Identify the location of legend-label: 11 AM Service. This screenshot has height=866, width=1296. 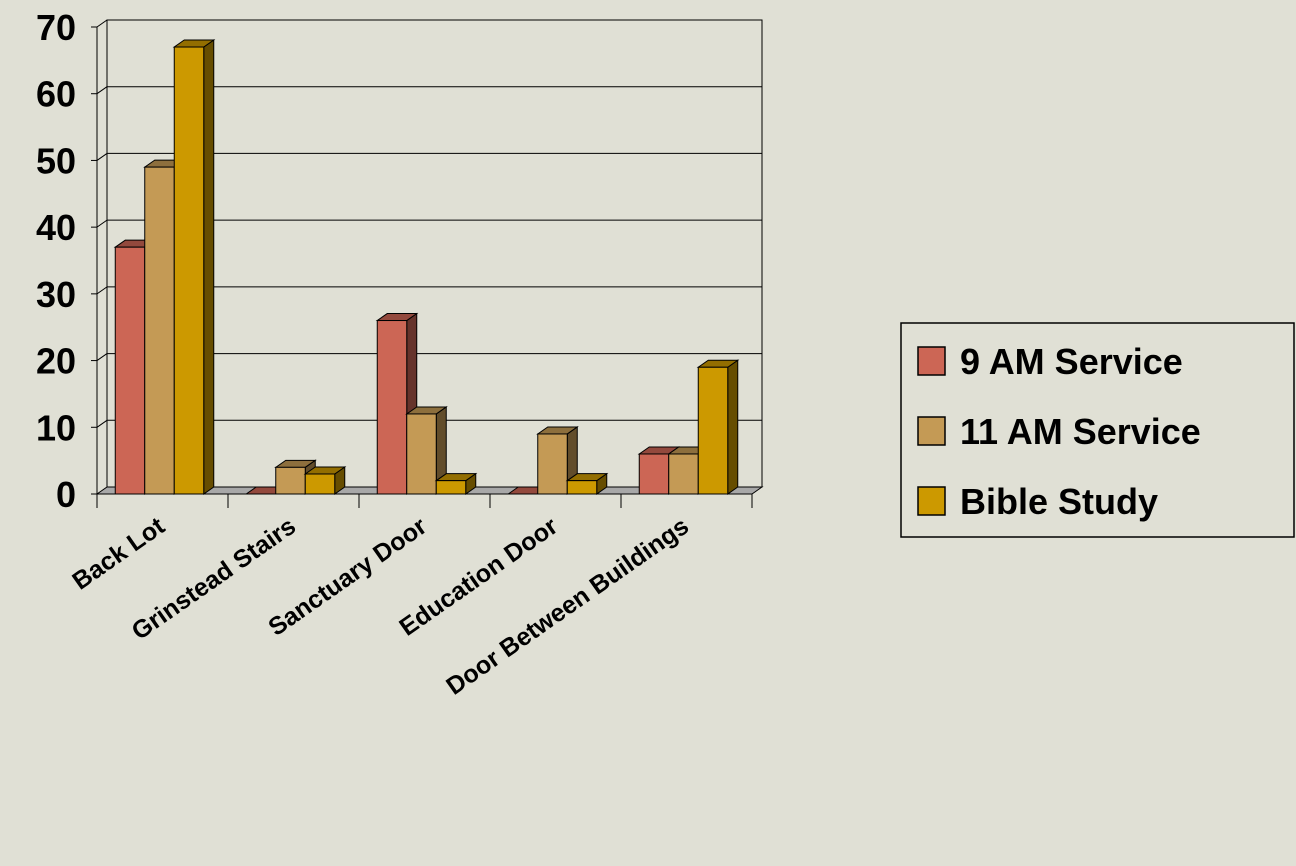
(1080, 431).